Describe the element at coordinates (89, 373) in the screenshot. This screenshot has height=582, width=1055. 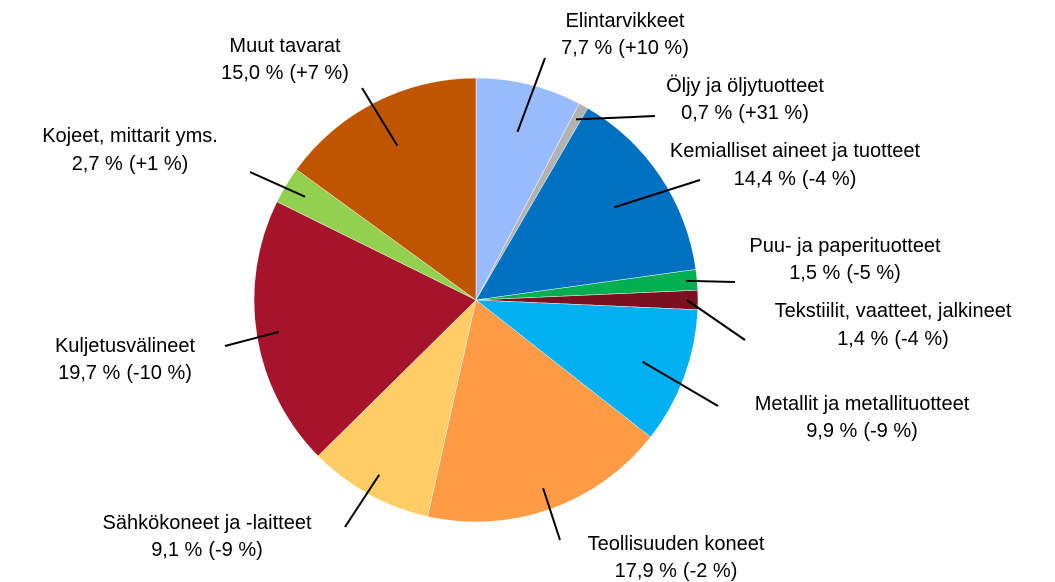
I see `value-label: 19,7 %` at that location.